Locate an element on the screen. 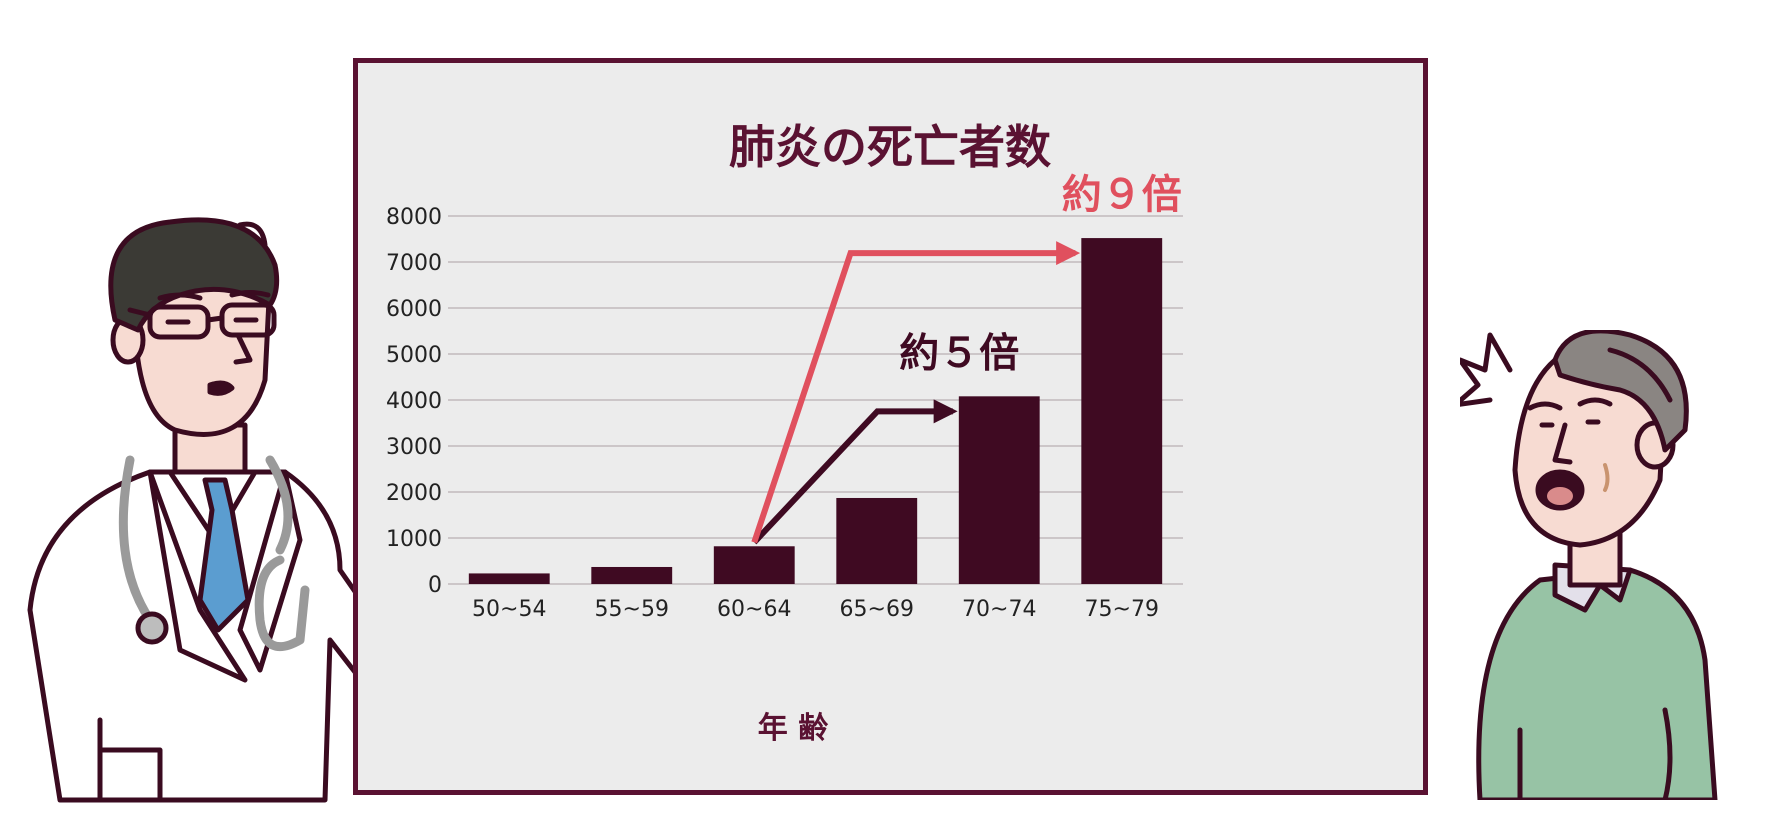  chart-title: 肺炎の死亡者数 is located at coordinates (890, 147).